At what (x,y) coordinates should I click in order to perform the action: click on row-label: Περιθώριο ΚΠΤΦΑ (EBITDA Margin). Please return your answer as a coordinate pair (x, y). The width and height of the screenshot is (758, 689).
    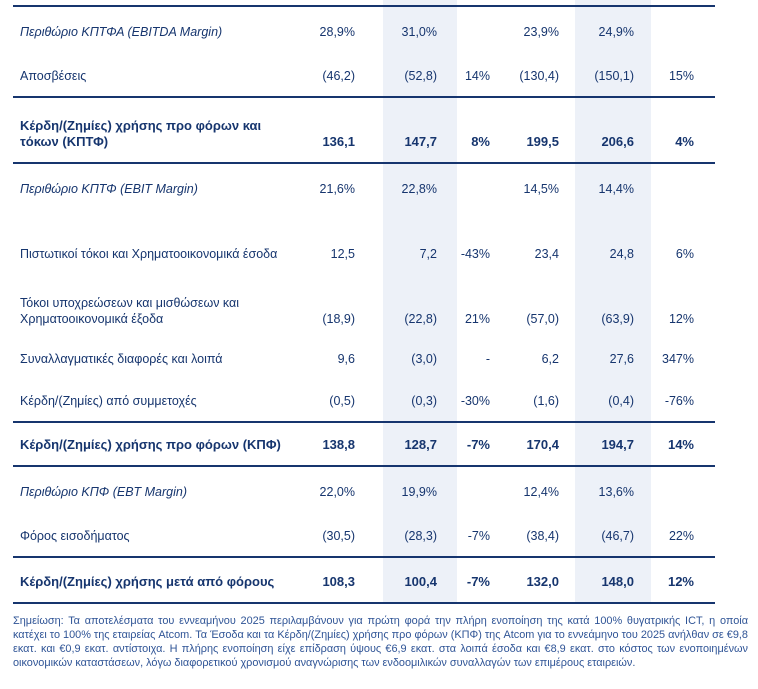
    Looking at the image, I should click on (121, 32).